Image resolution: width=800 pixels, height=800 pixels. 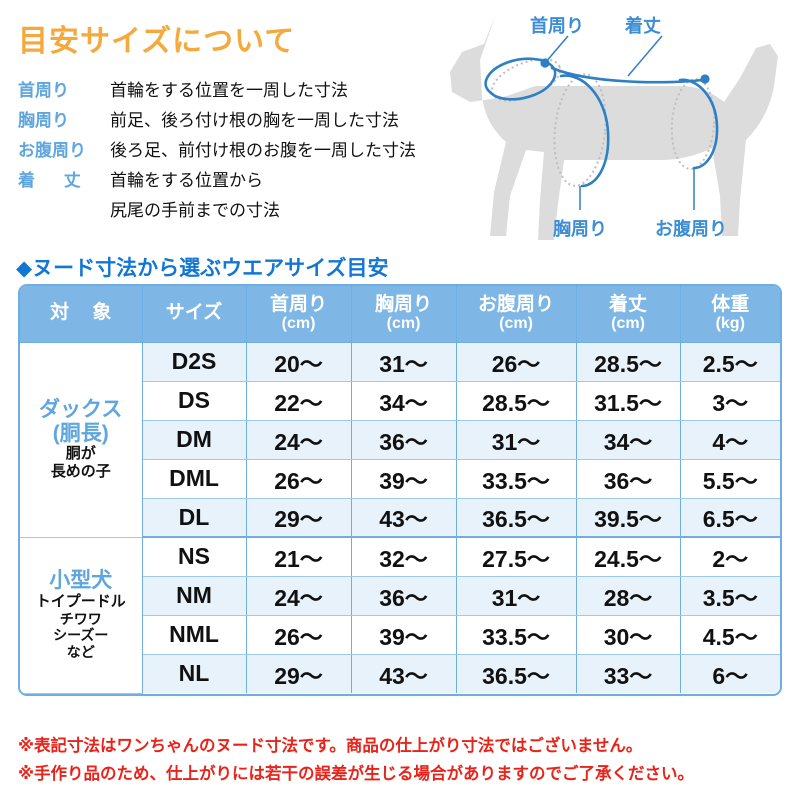 I want to click on column-header-target: 対 象, so click(x=81, y=314).